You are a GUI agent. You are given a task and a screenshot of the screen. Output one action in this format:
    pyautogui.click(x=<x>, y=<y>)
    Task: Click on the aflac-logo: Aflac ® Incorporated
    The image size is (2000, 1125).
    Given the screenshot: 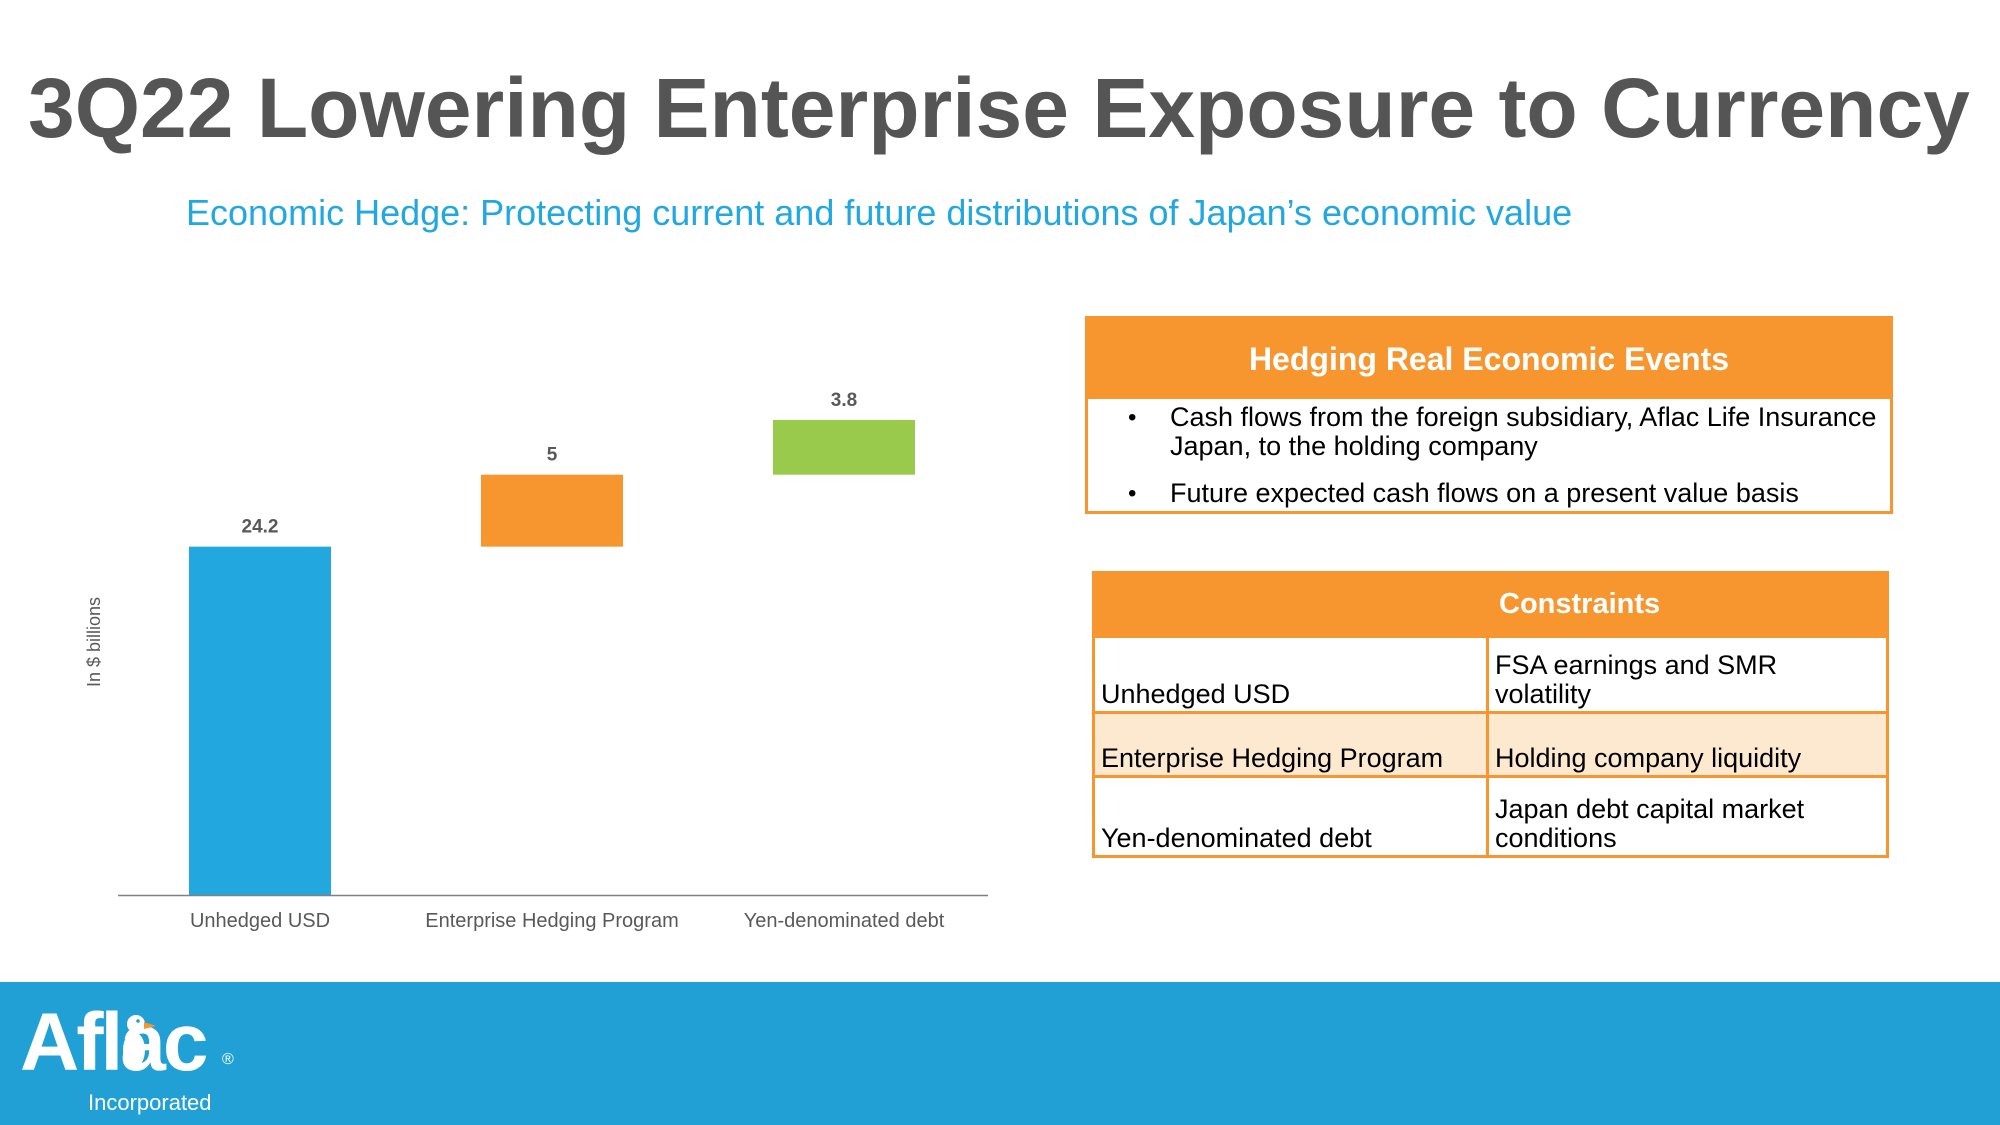 What is the action you would take?
    pyautogui.click(x=150, y=1056)
    